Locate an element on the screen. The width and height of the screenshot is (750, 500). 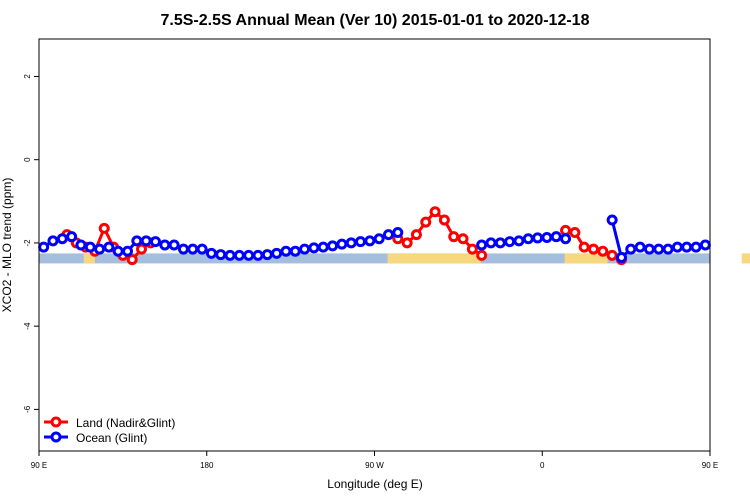
y-tick-label: 2 is located at coordinates (27, 76).